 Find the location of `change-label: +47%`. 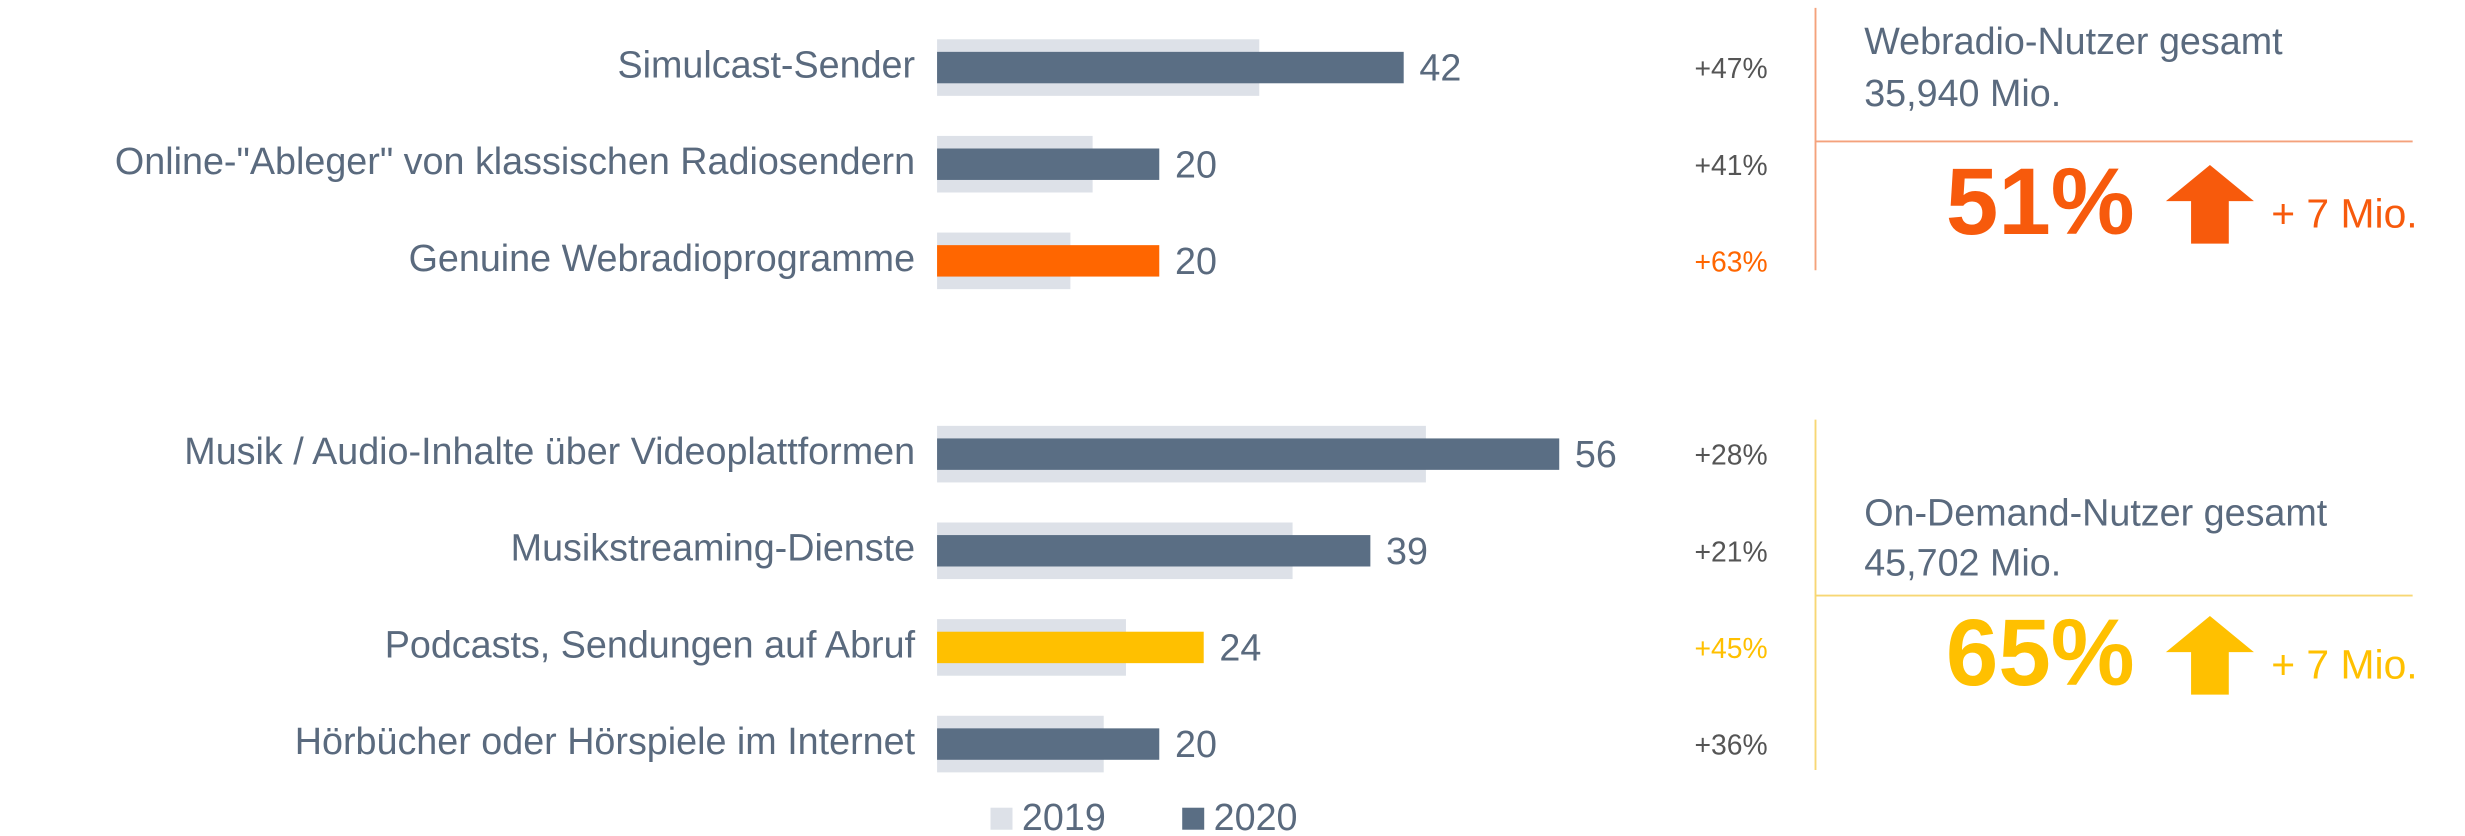

change-label: +47% is located at coordinates (1731, 68).